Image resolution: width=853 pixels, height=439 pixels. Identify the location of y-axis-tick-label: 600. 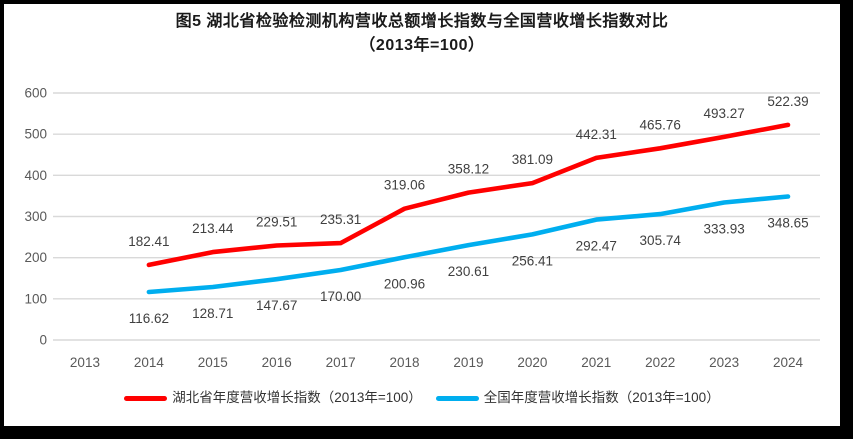
(35, 93).